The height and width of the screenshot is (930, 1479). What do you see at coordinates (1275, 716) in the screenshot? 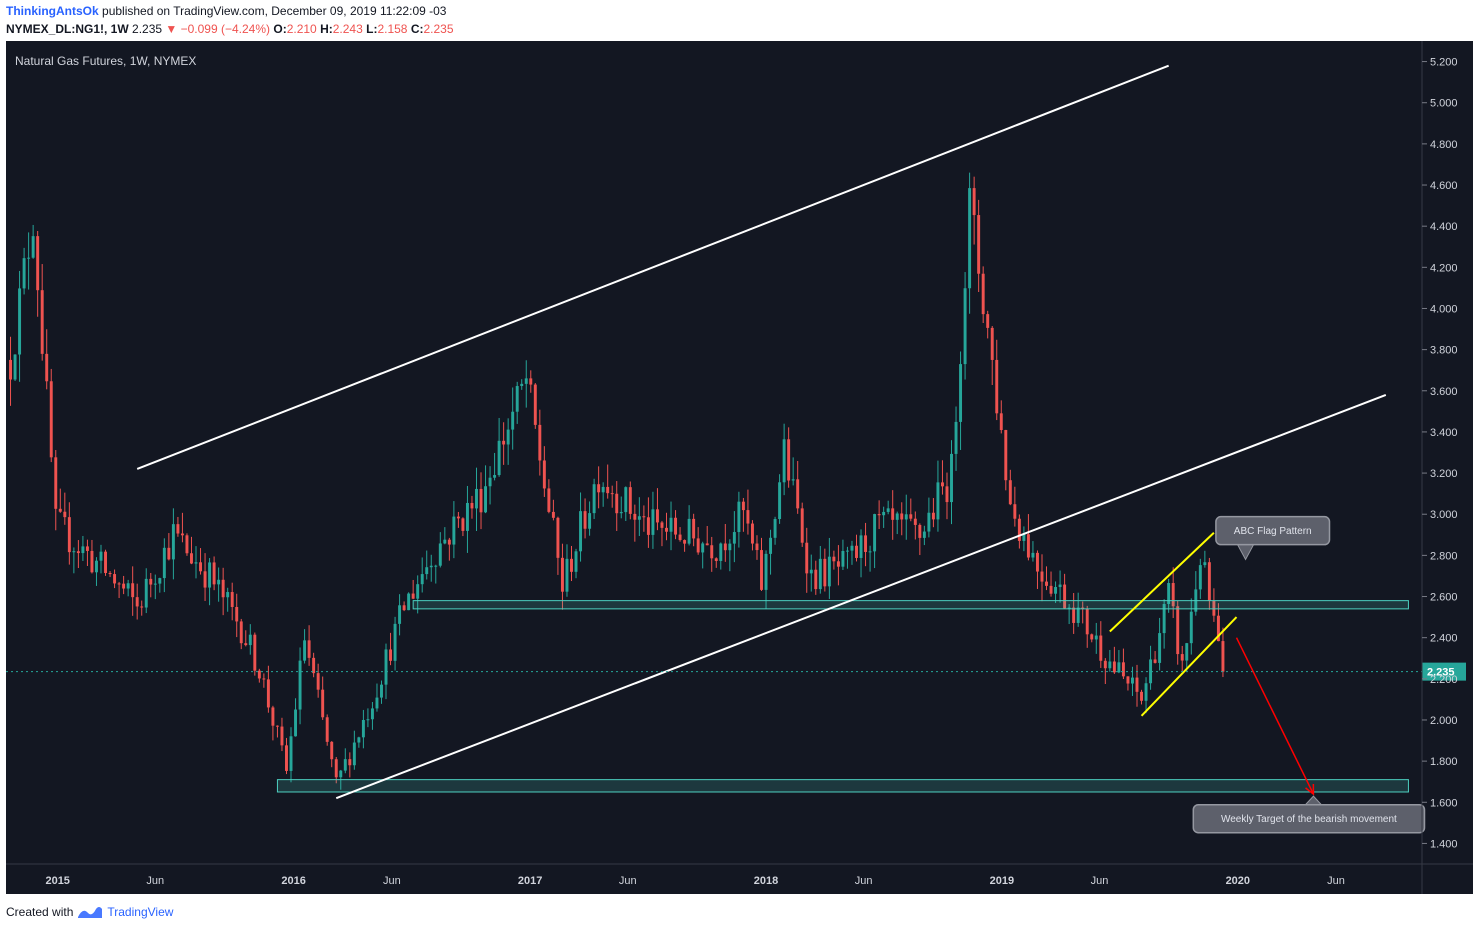
I see `target-arrow-line` at bounding box center [1275, 716].